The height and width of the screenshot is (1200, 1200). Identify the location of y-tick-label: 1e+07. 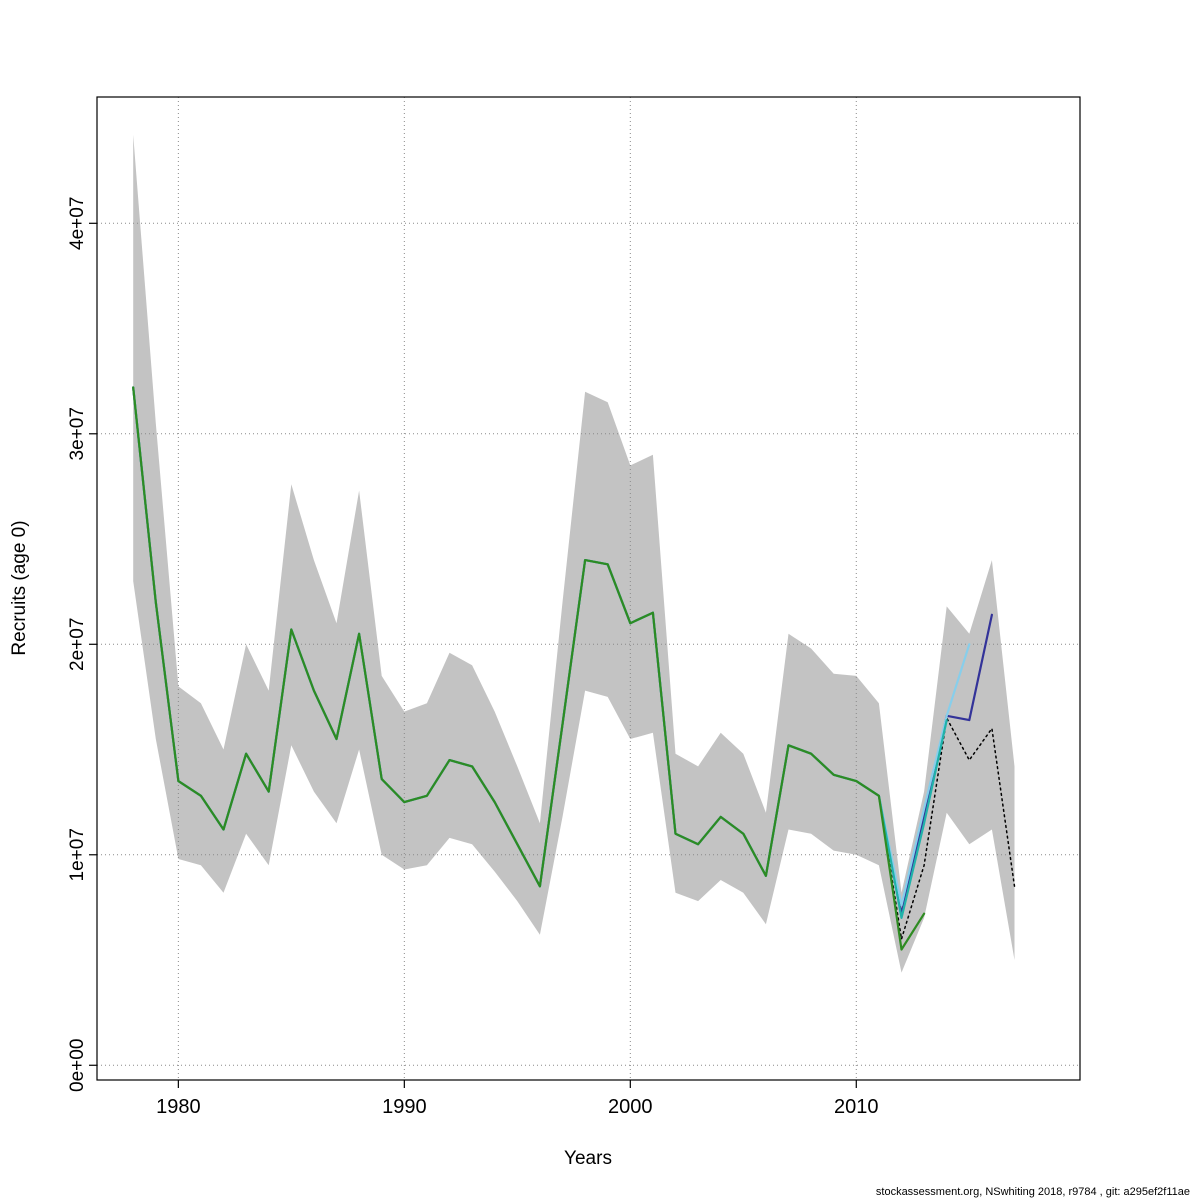
(77, 854).